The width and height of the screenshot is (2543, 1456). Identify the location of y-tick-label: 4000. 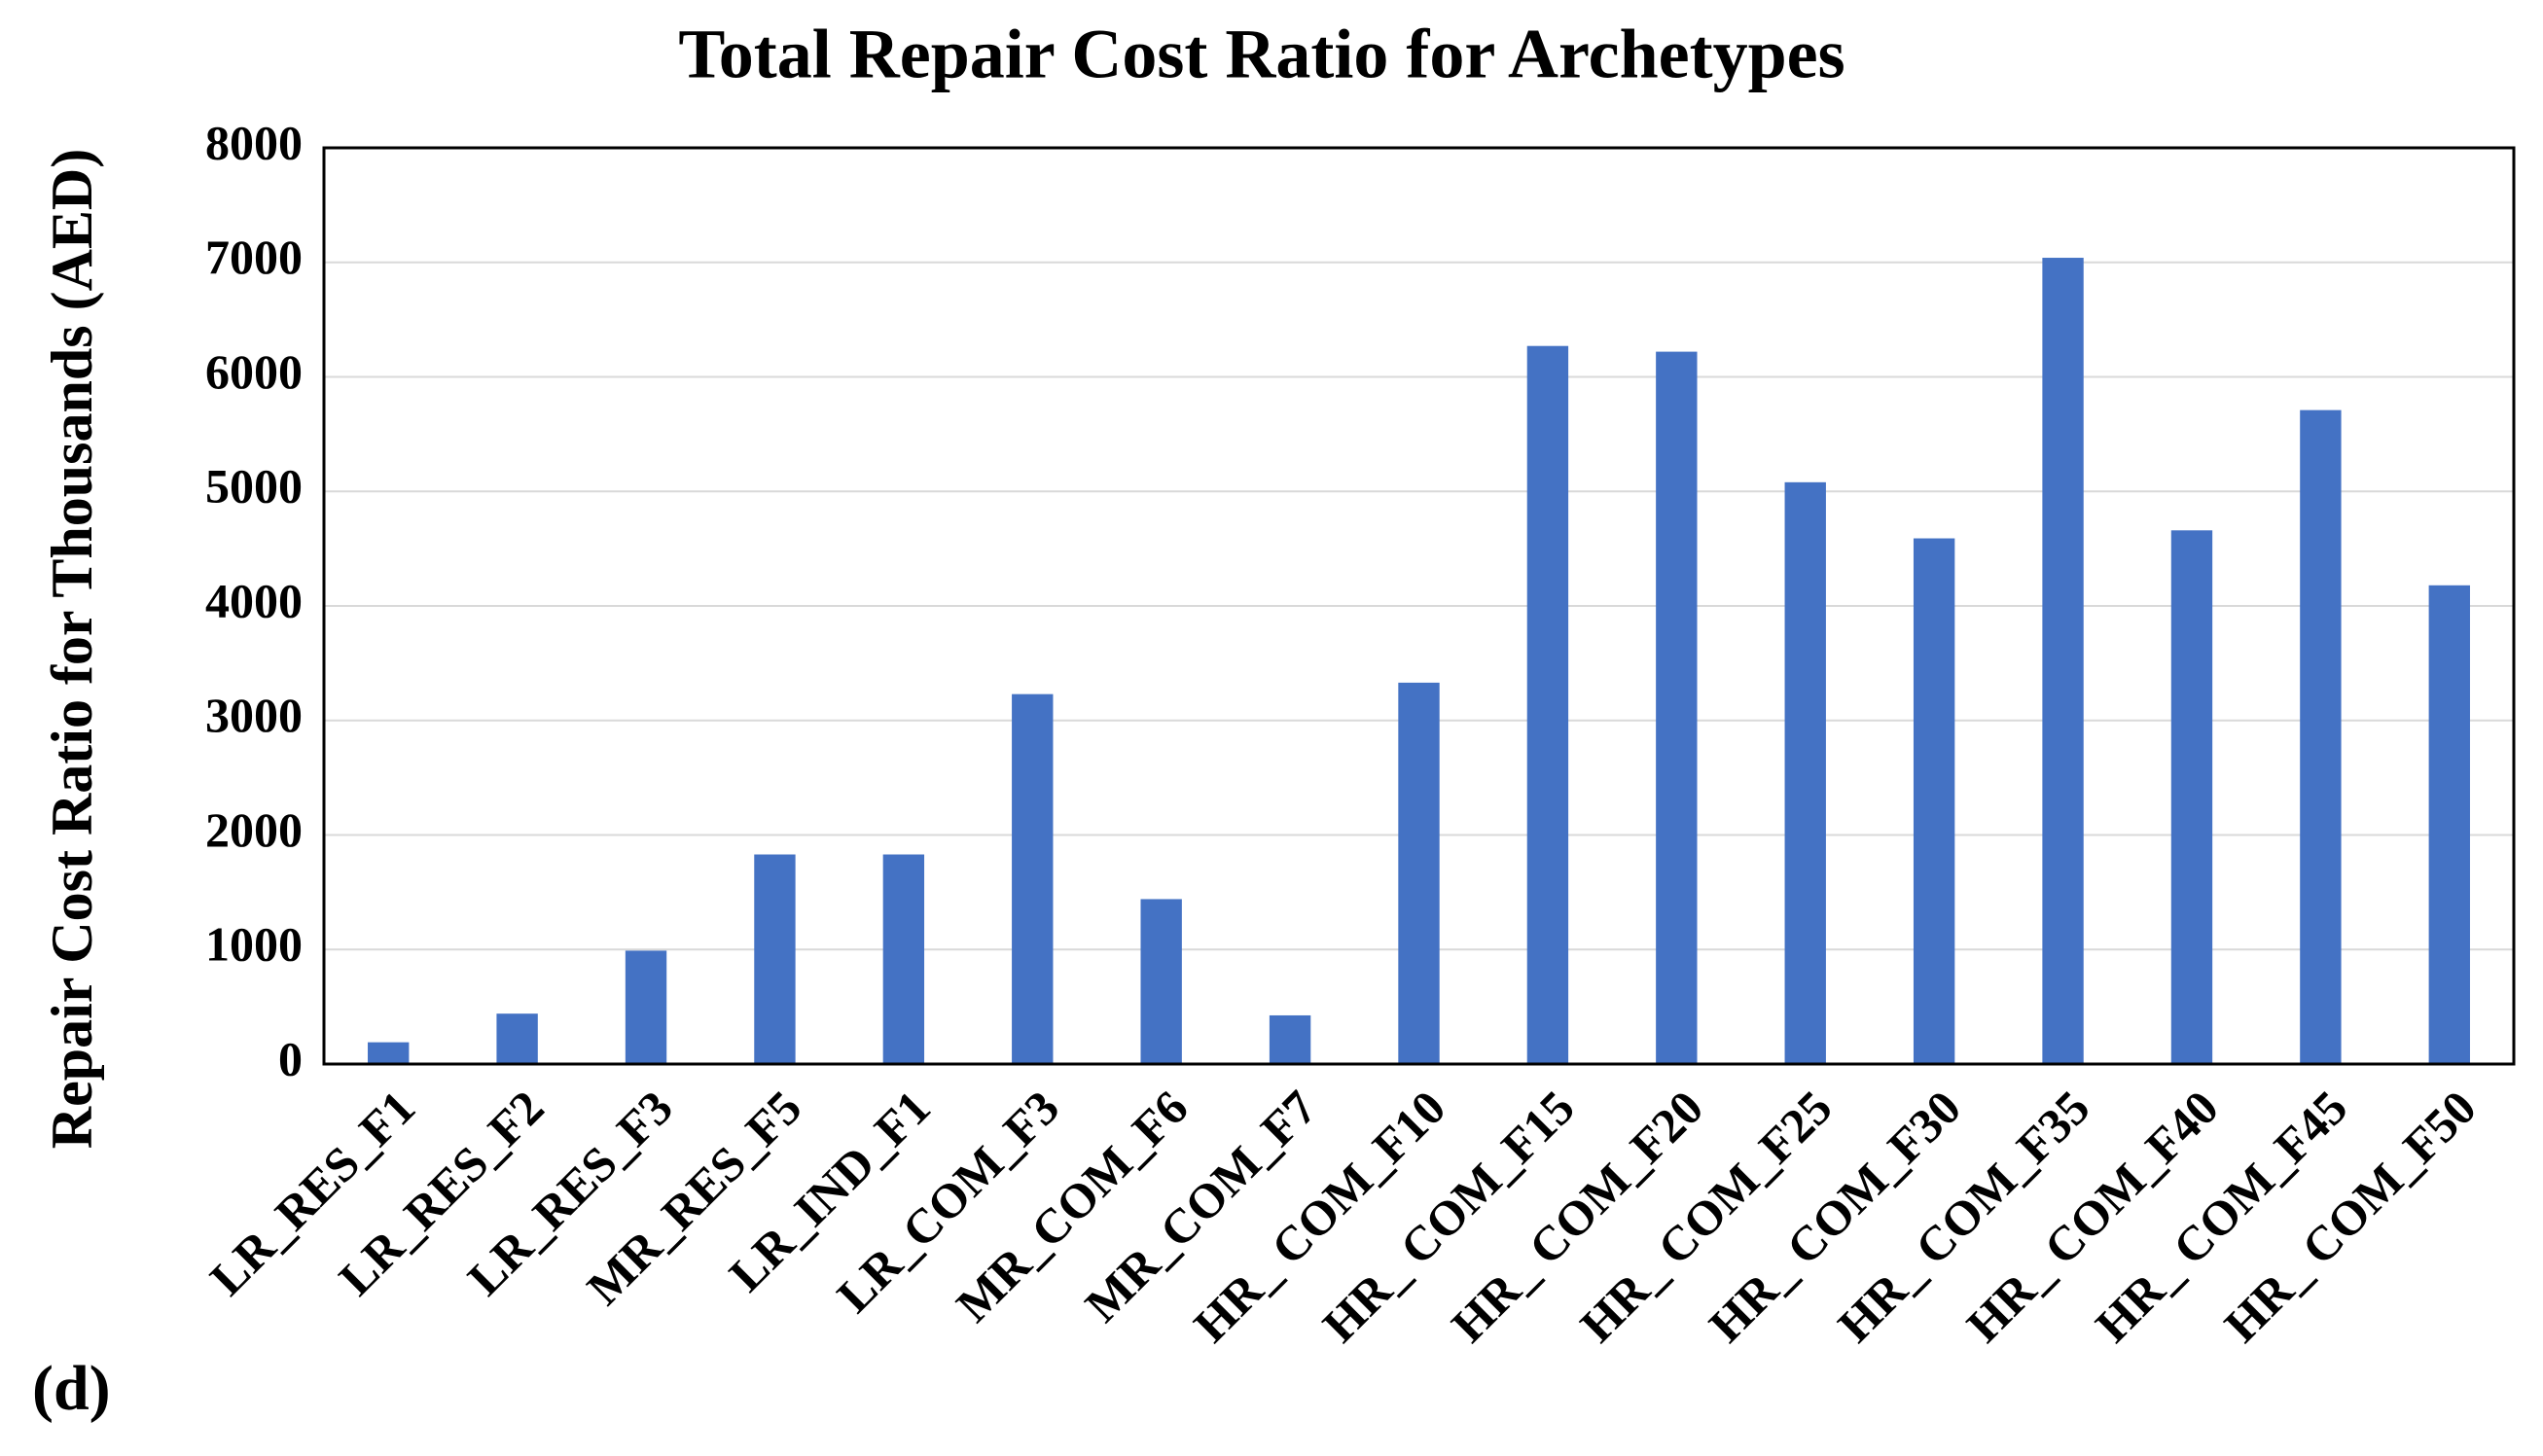
(254, 600).